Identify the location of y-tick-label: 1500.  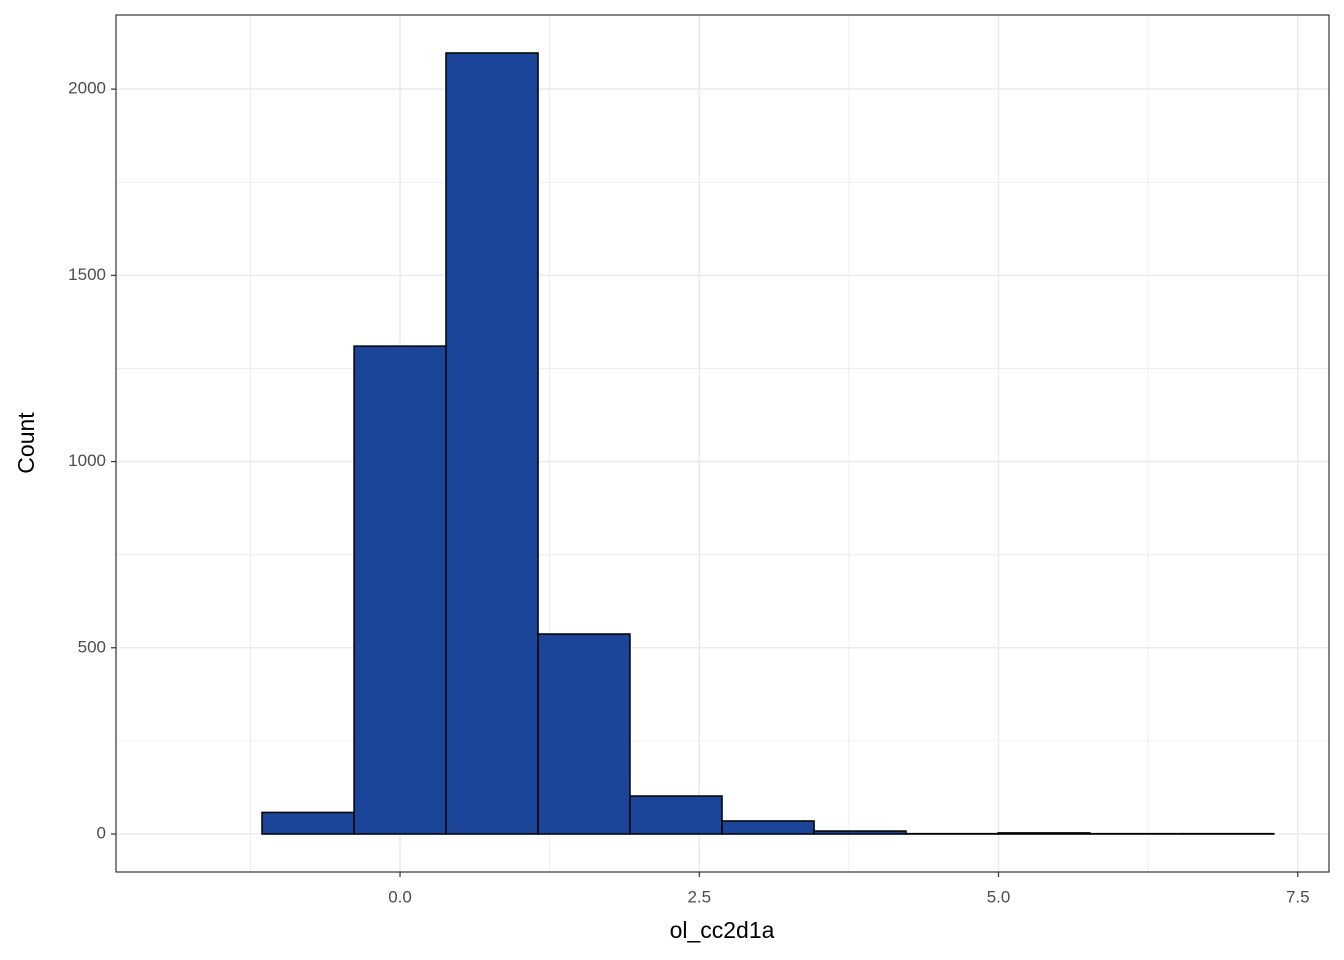
(87, 274).